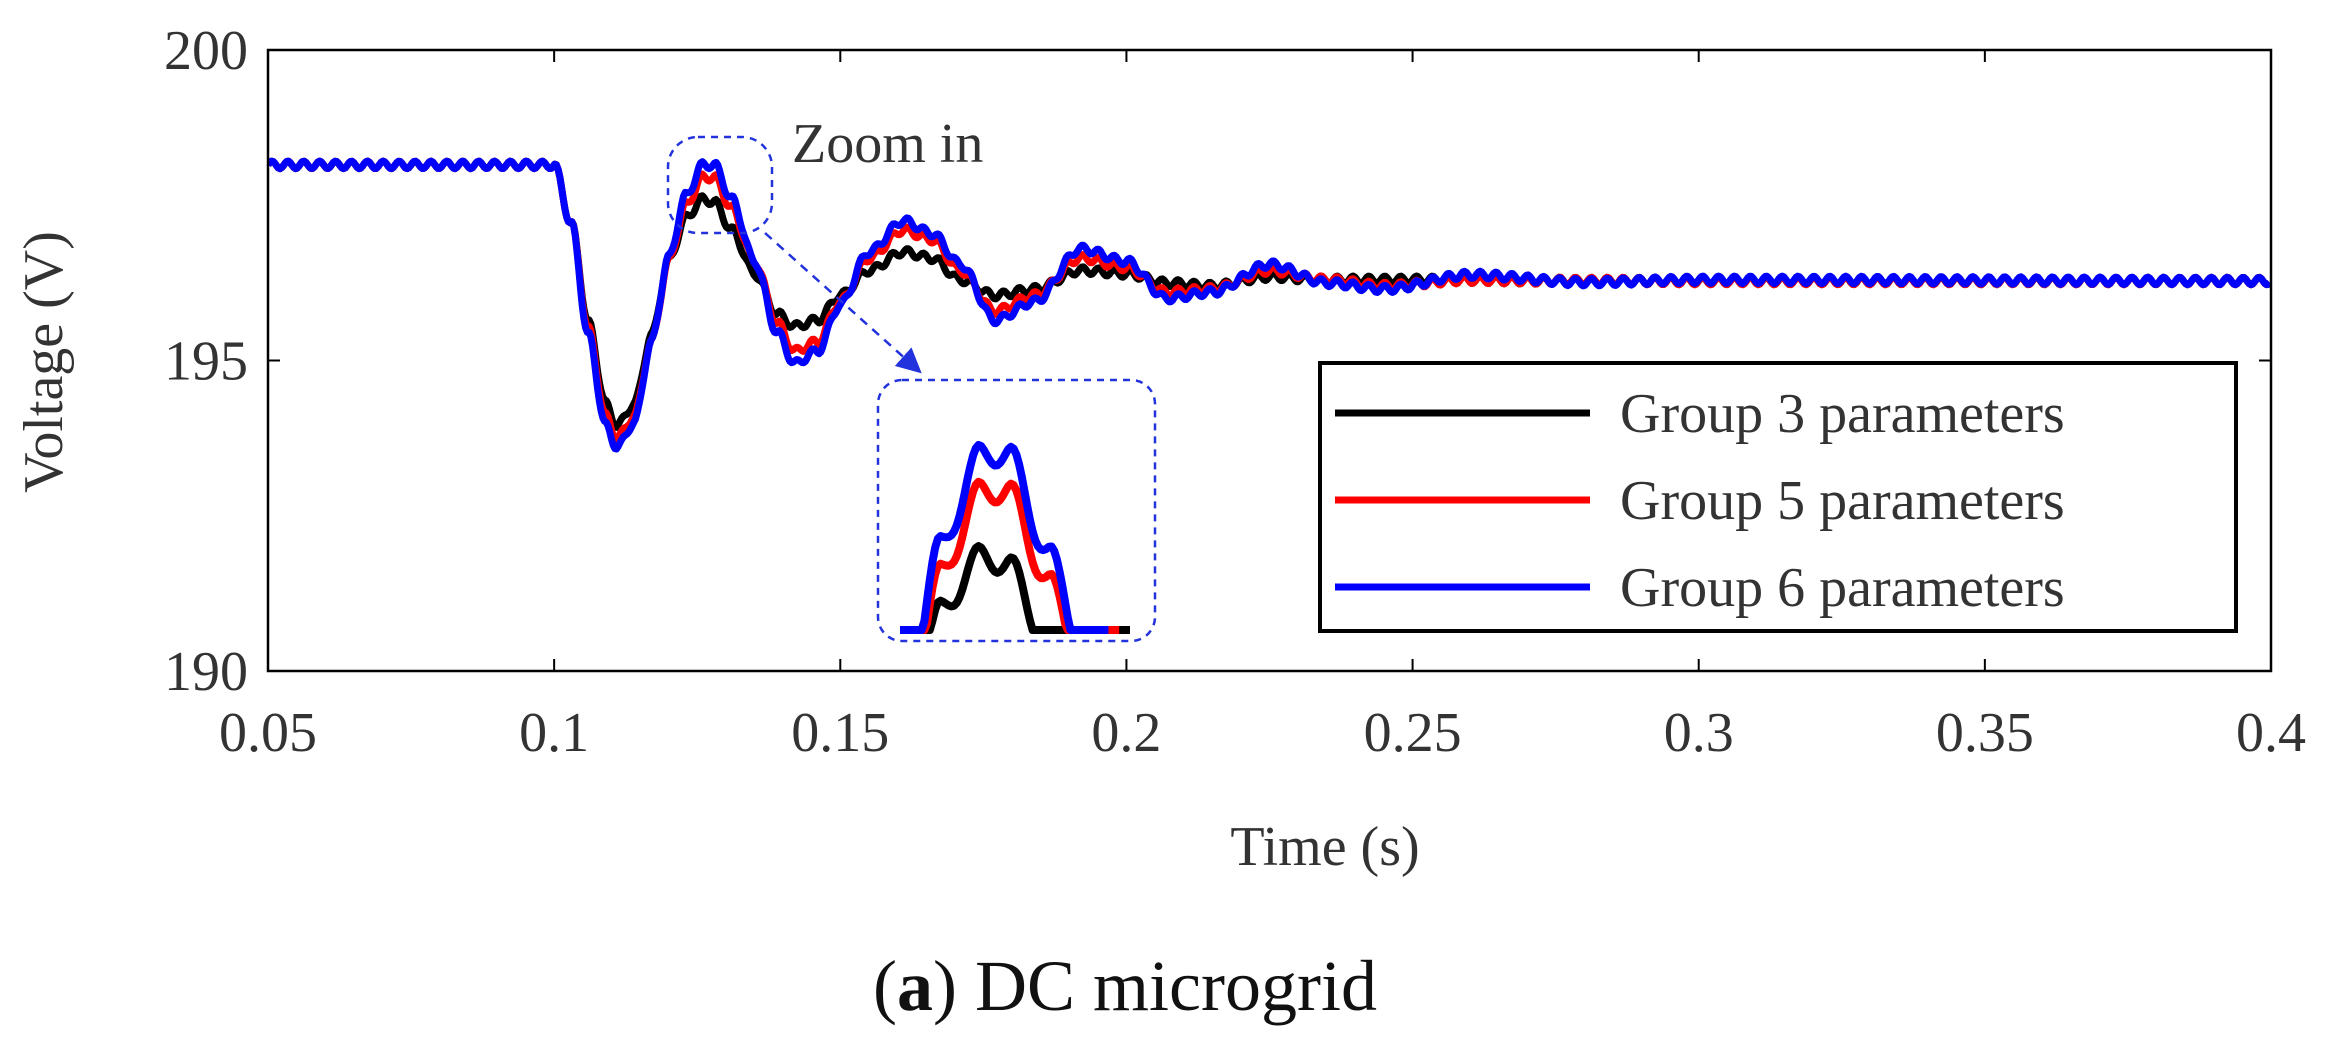 This screenshot has width=2339, height=1062. I want to click on figure-caption: (a) DC microgrid, so click(1125, 986).